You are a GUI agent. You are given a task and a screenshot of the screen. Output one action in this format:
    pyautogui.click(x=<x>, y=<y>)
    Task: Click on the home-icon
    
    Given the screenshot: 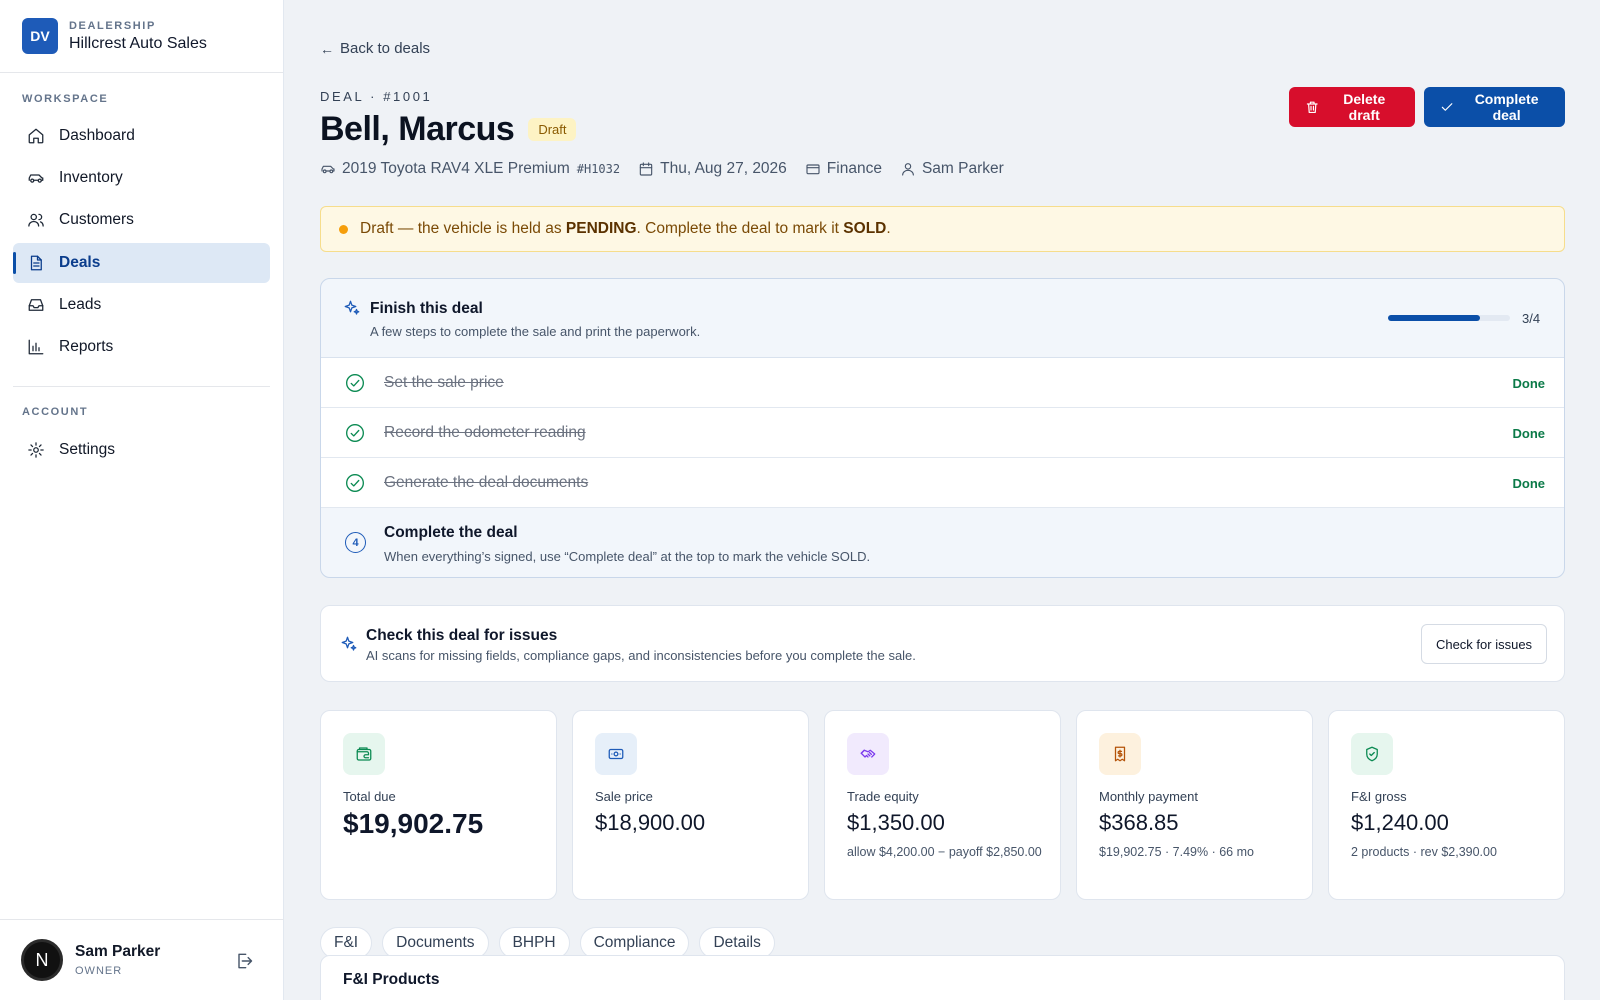 What is the action you would take?
    pyautogui.click(x=36, y=136)
    